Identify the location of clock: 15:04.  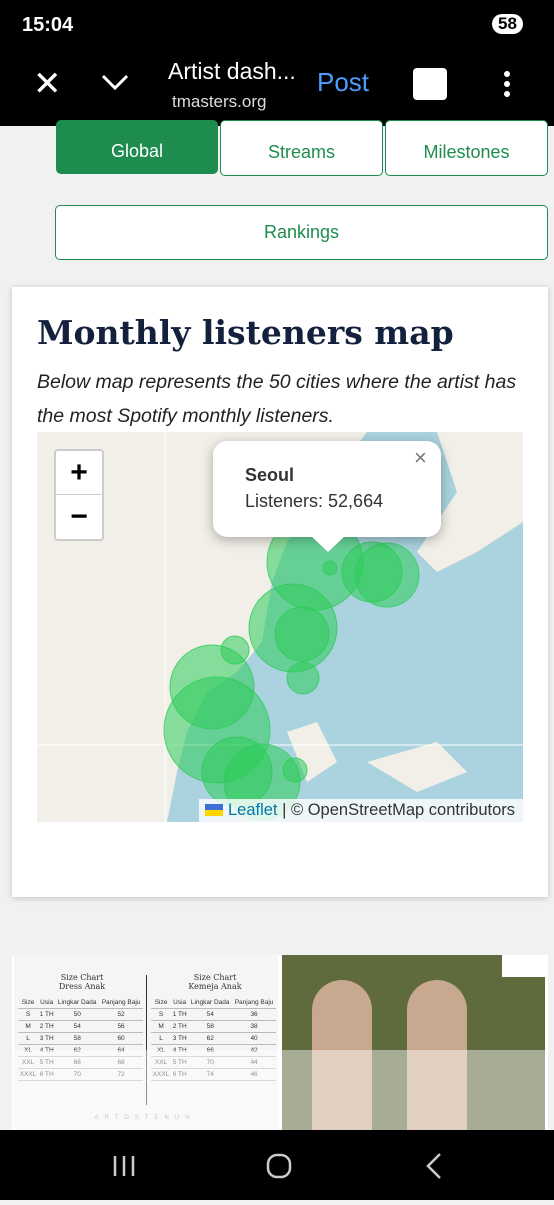
(48, 25).